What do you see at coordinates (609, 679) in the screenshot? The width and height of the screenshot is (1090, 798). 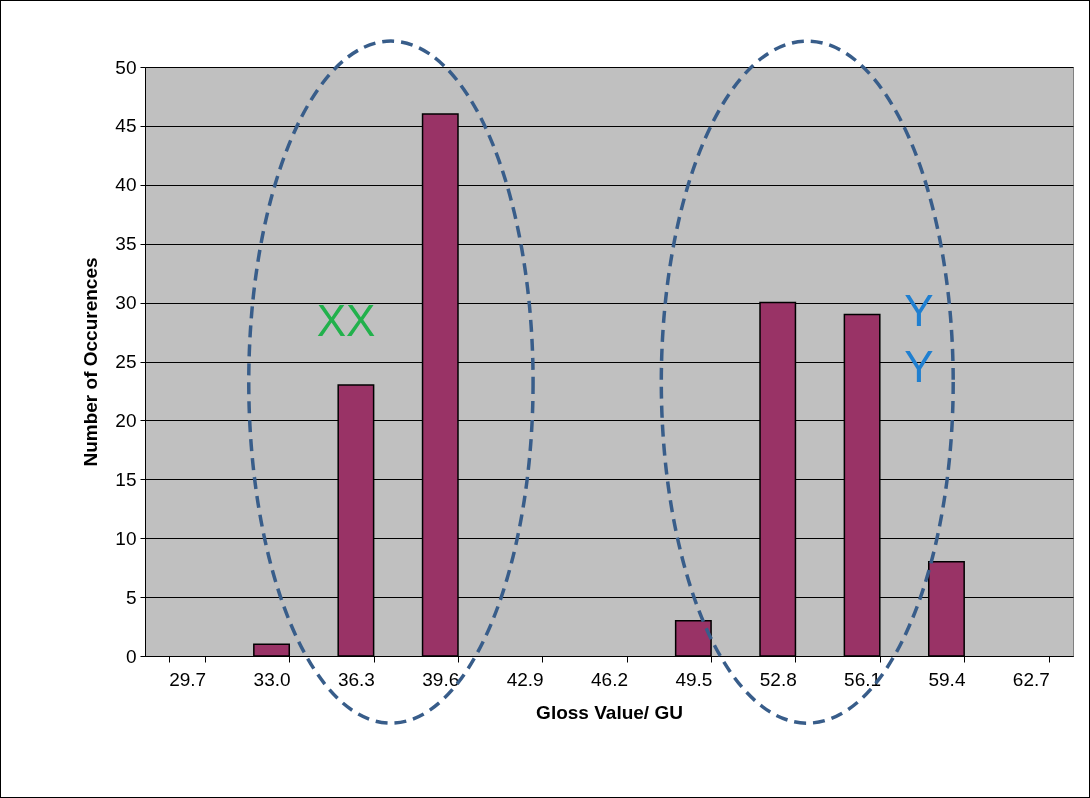 I see `x-tick-label: 46.2` at bounding box center [609, 679].